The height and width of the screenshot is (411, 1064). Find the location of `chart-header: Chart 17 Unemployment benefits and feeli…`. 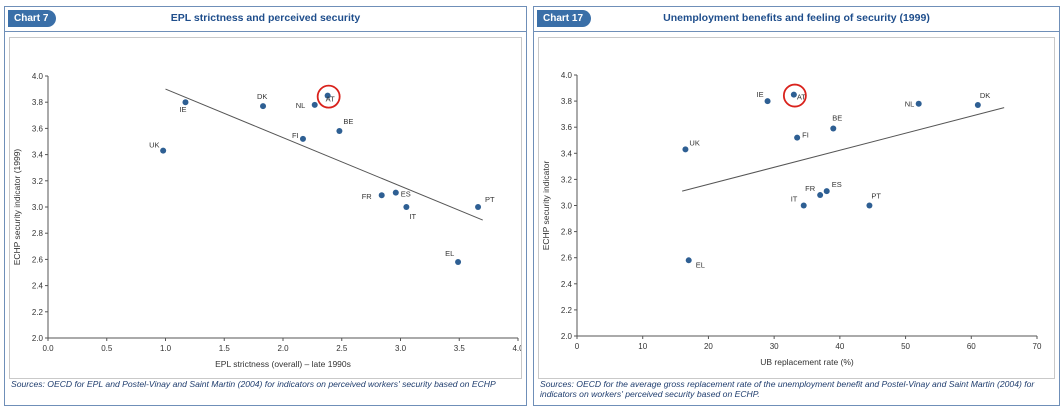

chart-header: Chart 17 Unemployment benefits and feeli… is located at coordinates (796, 19).